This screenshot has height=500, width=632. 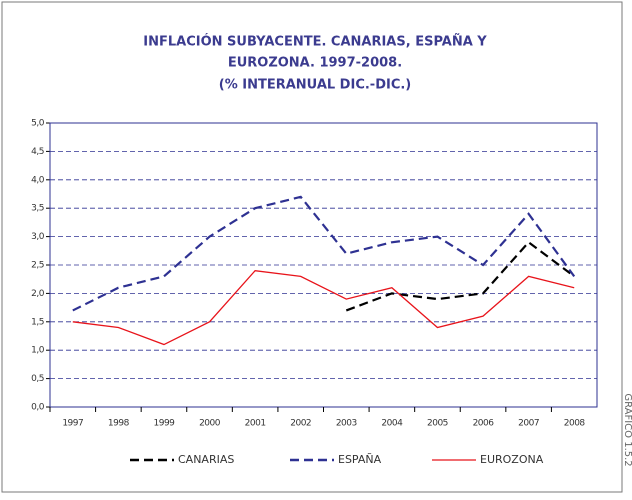 I want to click on x-tick-label: 1998, so click(x=119, y=424).